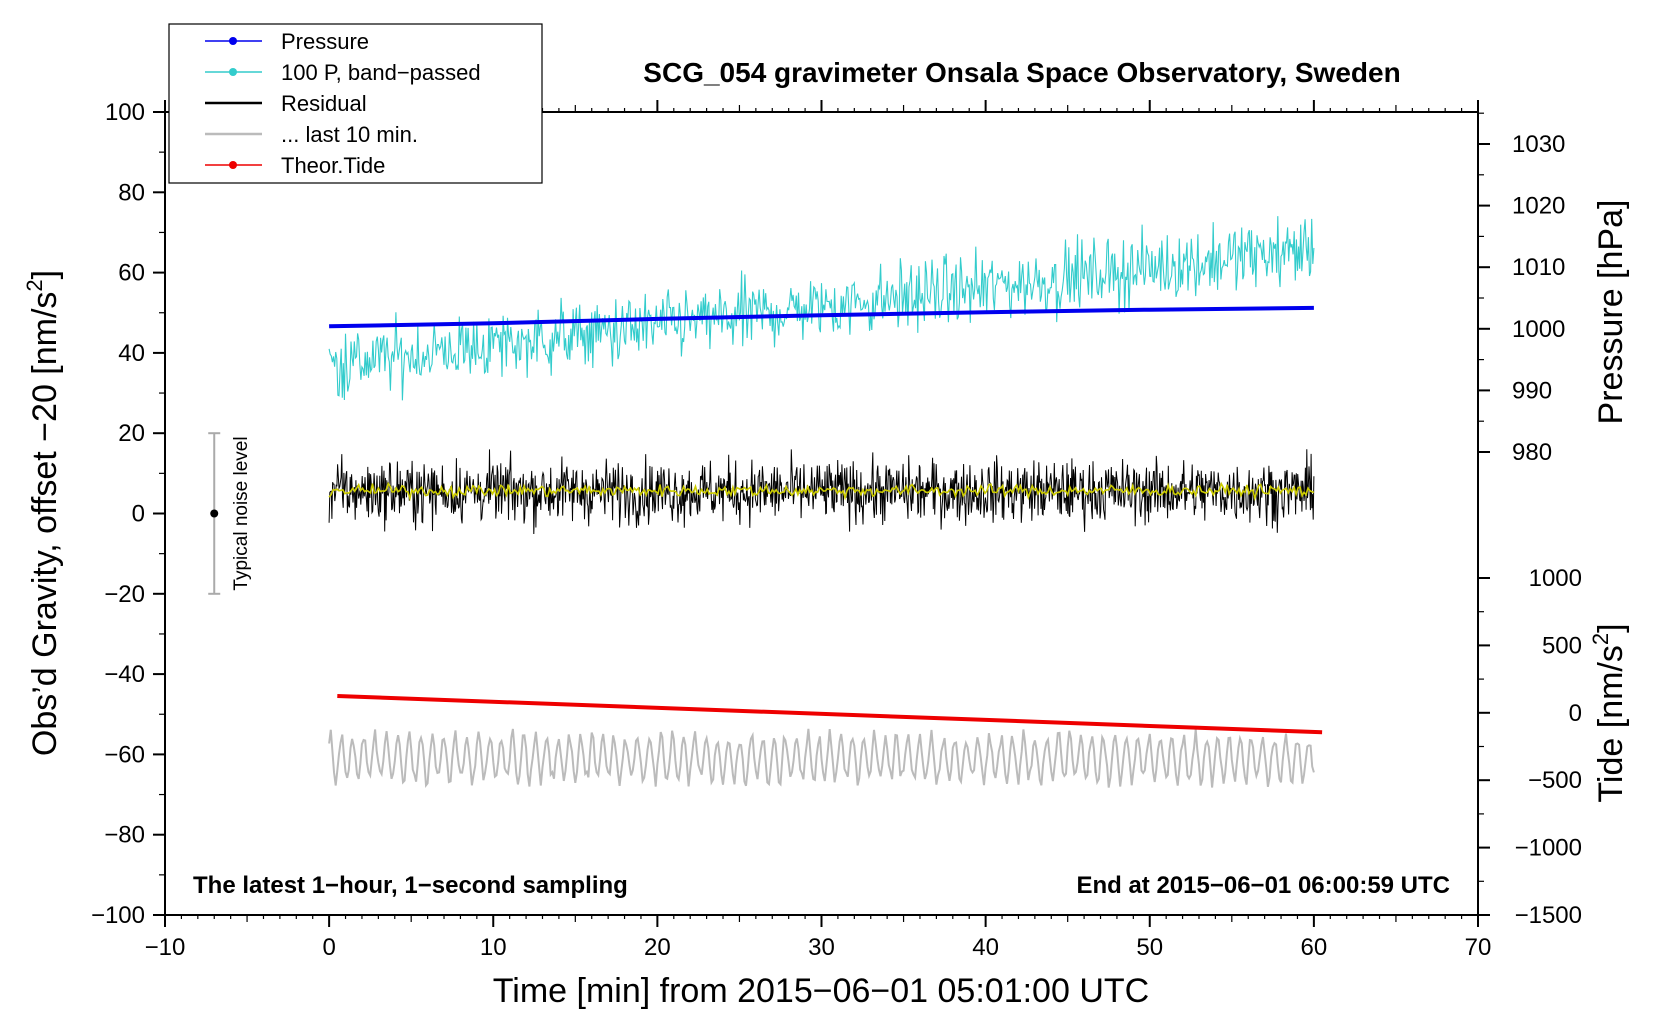 The height and width of the screenshot is (1020, 1660). What do you see at coordinates (124, 835) in the screenshot?
I see `y-tick-label: −80` at bounding box center [124, 835].